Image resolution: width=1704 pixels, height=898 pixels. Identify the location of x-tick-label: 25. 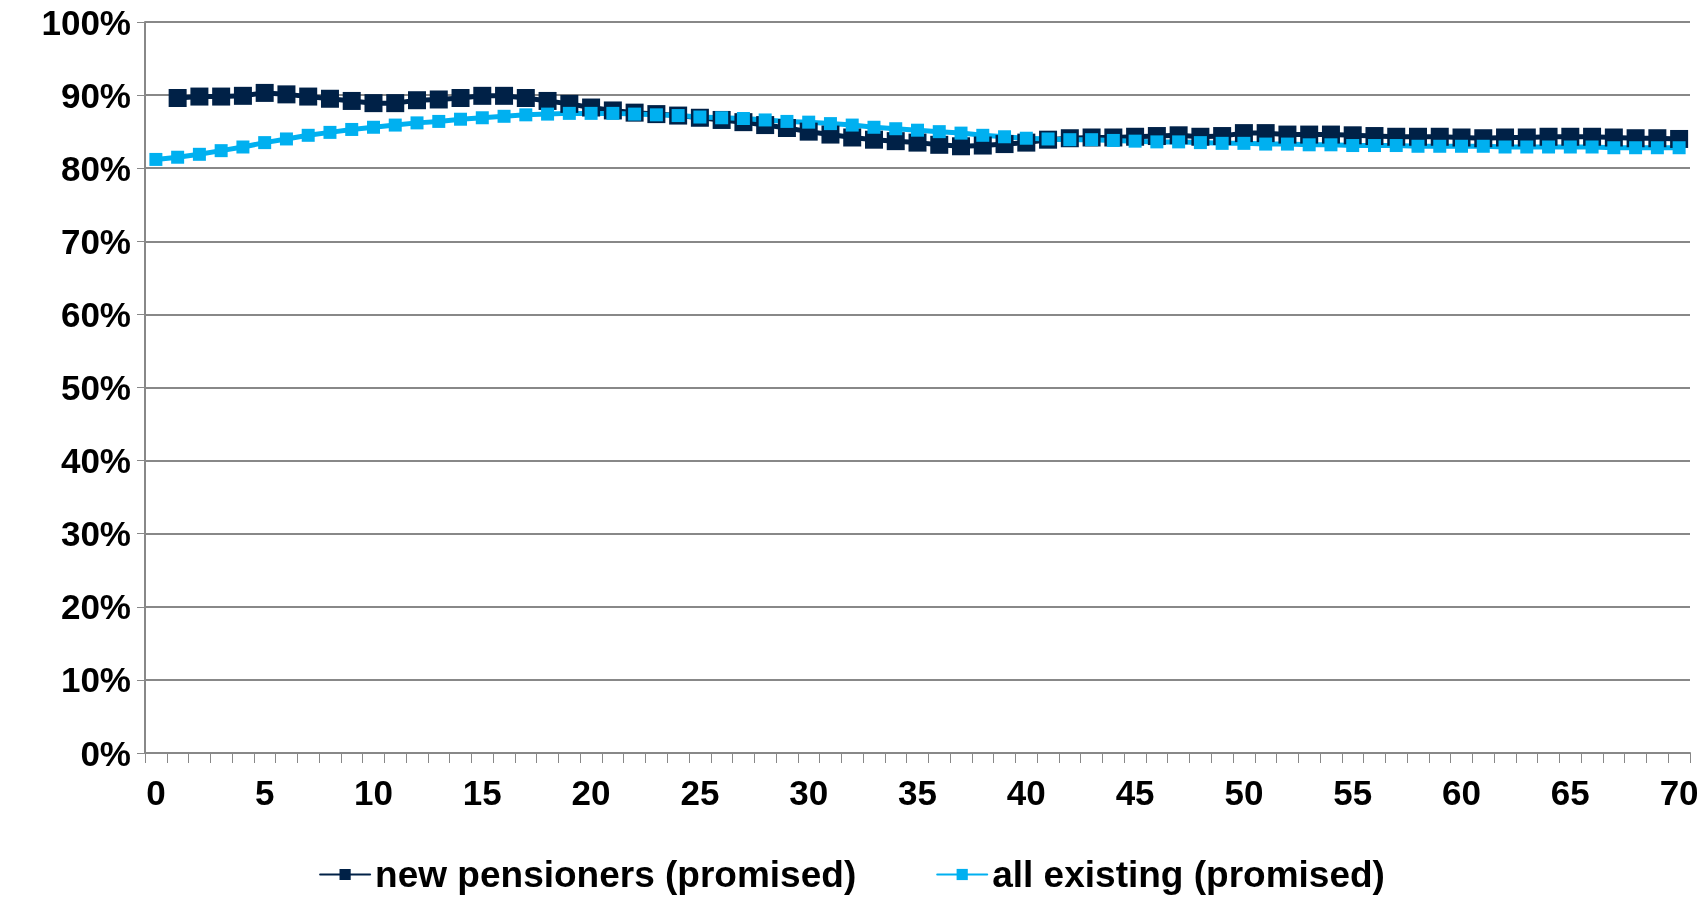
(700, 792).